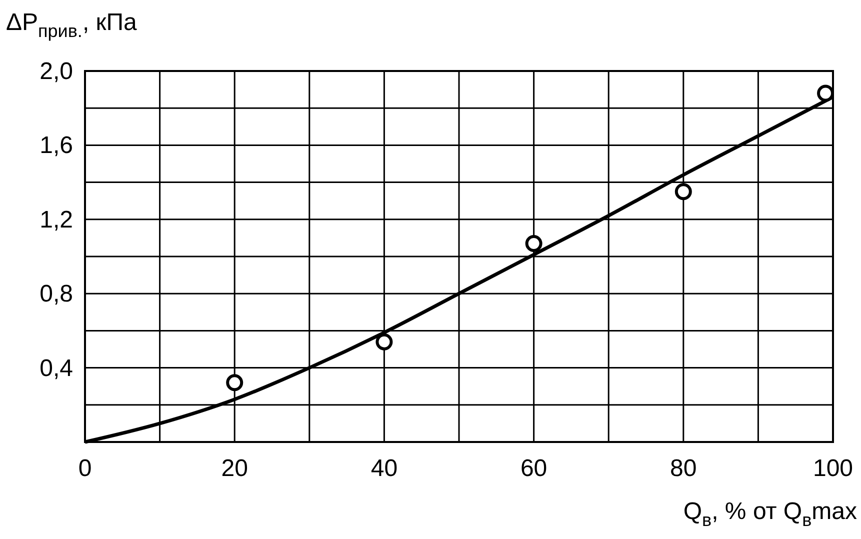 Image resolution: width=861 pixels, height=539 pixels. I want to click on y-tick-label: 1,6, so click(56, 146).